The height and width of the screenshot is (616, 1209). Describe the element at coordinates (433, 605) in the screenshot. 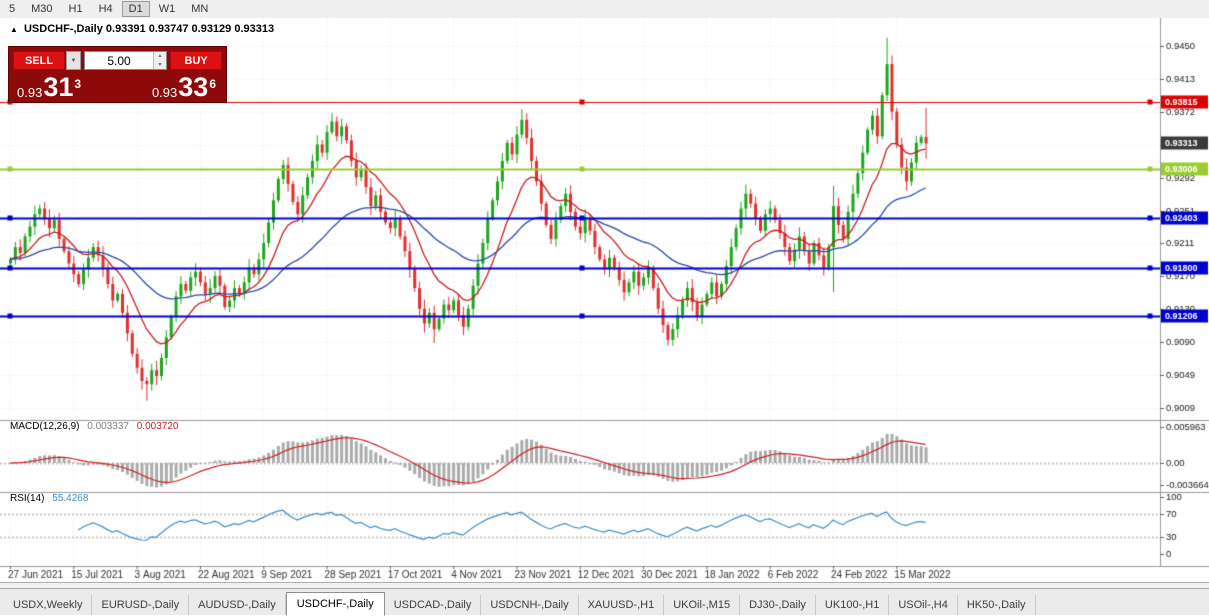

I see `tab-usdcad-daily: USDCAD-,Daily` at that location.